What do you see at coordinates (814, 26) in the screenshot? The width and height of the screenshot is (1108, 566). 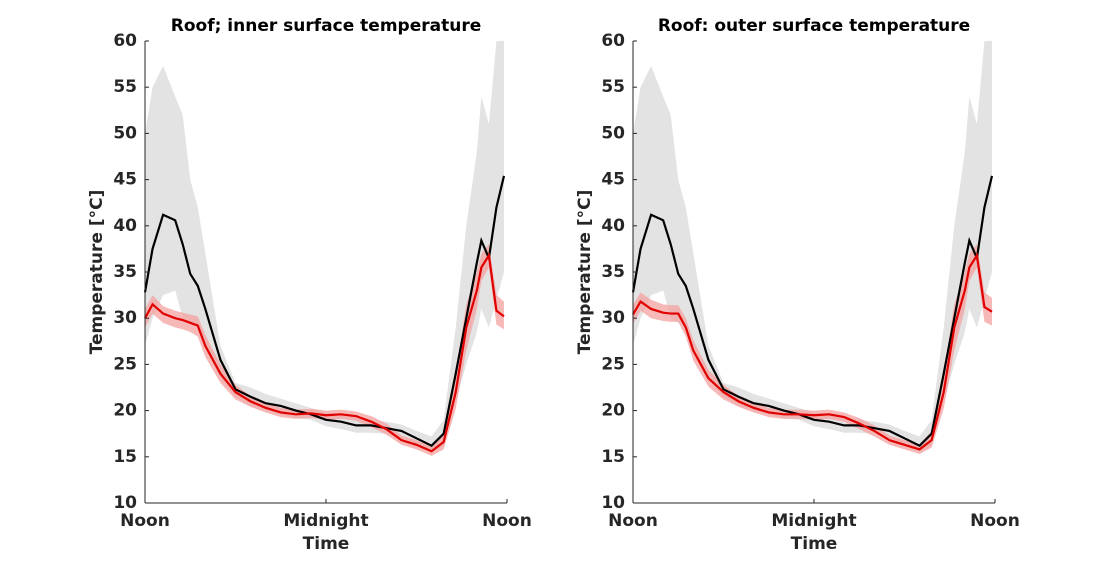 I see `chart-title: Roof: outer surface temperature` at bounding box center [814, 26].